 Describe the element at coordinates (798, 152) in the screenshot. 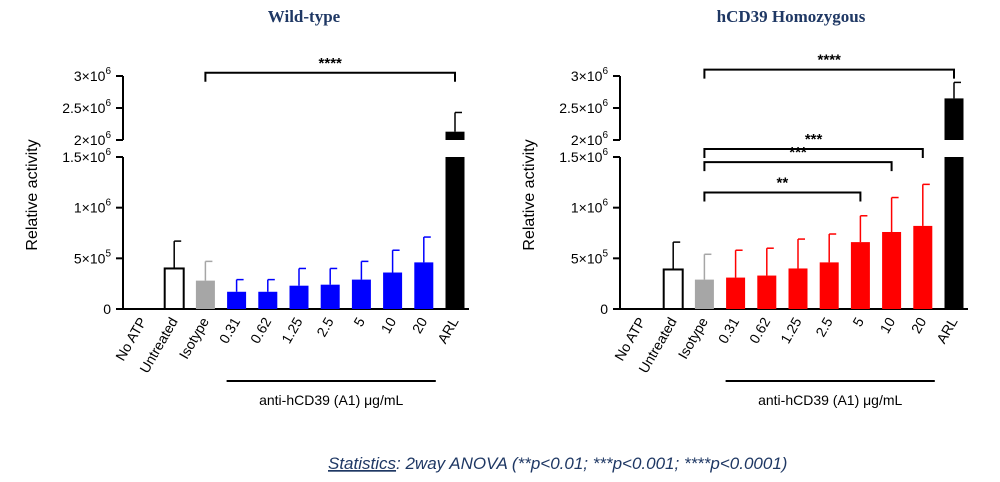

I see `significance-label-2: ***` at that location.